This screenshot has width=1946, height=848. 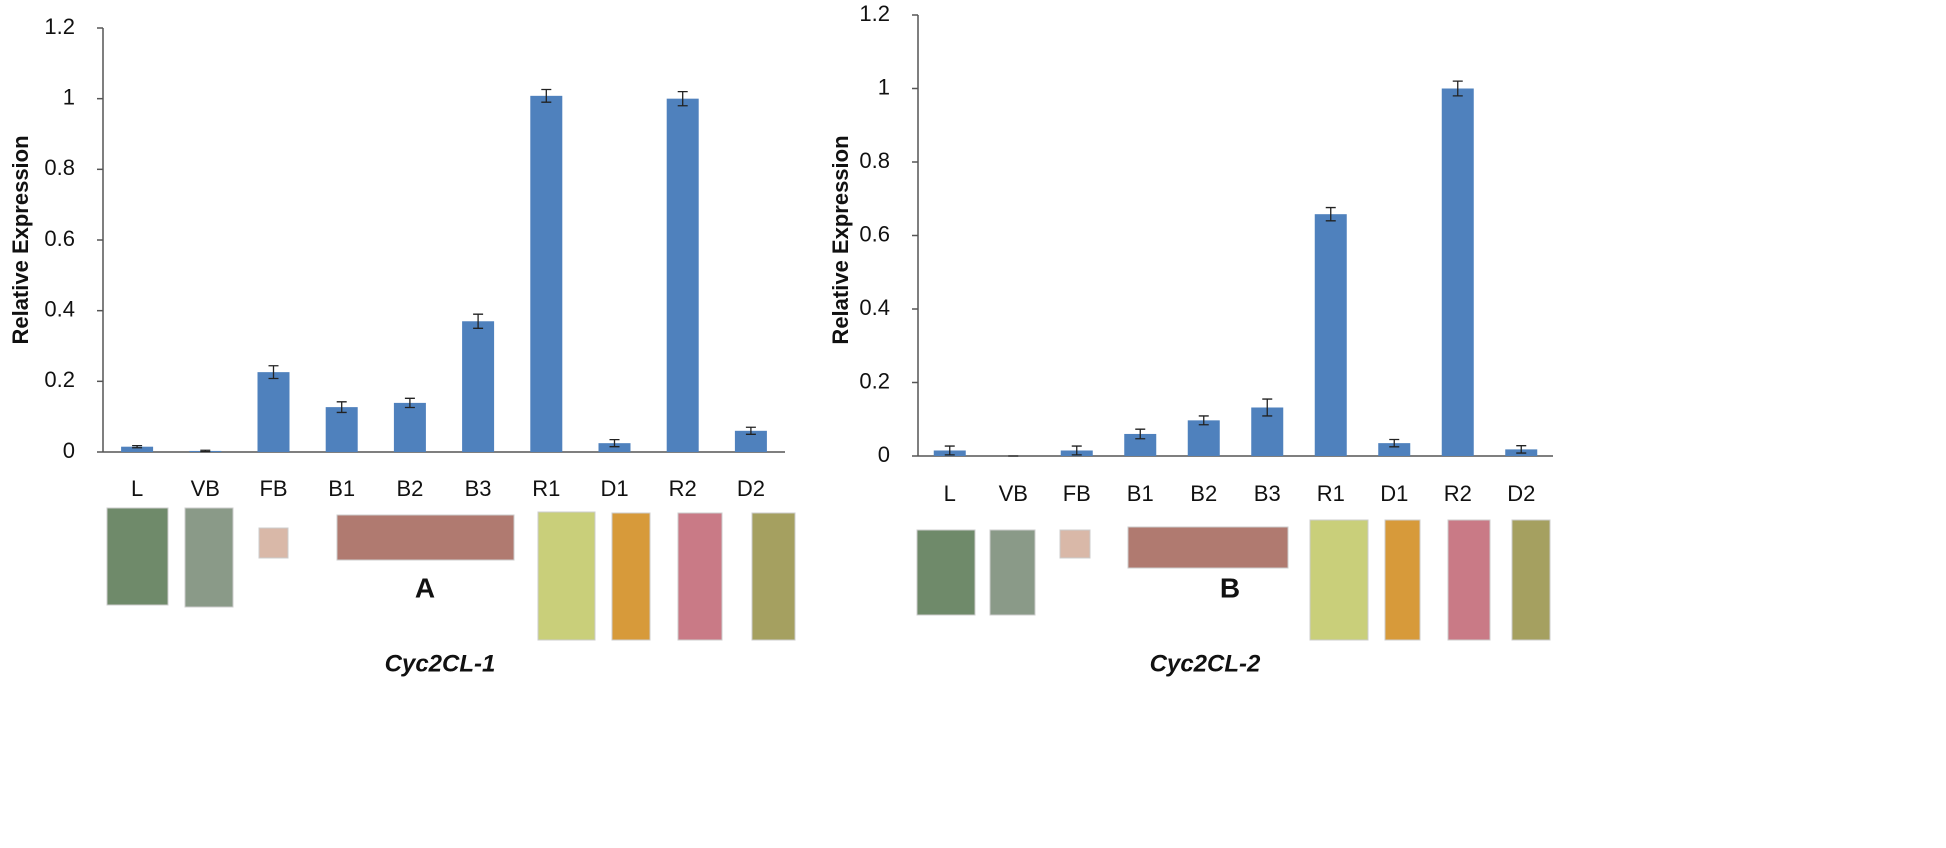 What do you see at coordinates (425, 587) in the screenshot?
I see `panel-label: A` at bounding box center [425, 587].